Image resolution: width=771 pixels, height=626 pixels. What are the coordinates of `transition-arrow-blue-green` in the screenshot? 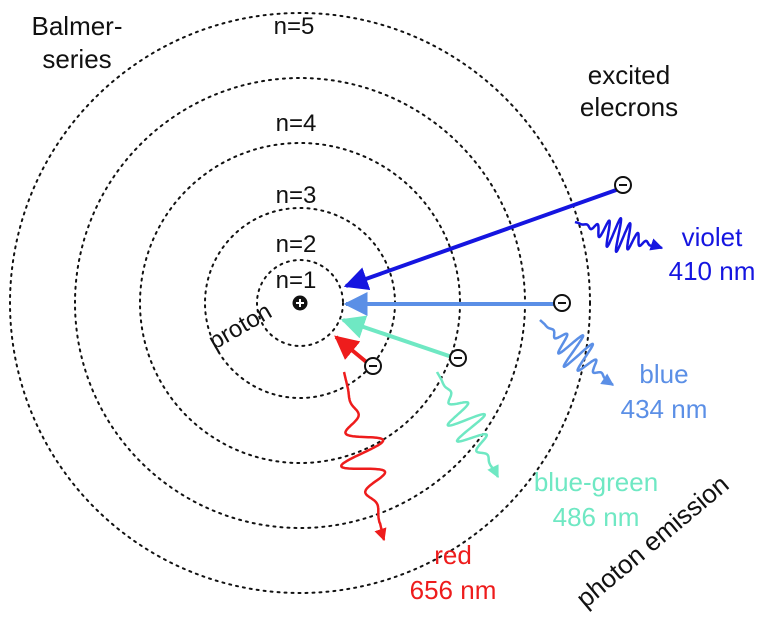 It's located at (396, 337).